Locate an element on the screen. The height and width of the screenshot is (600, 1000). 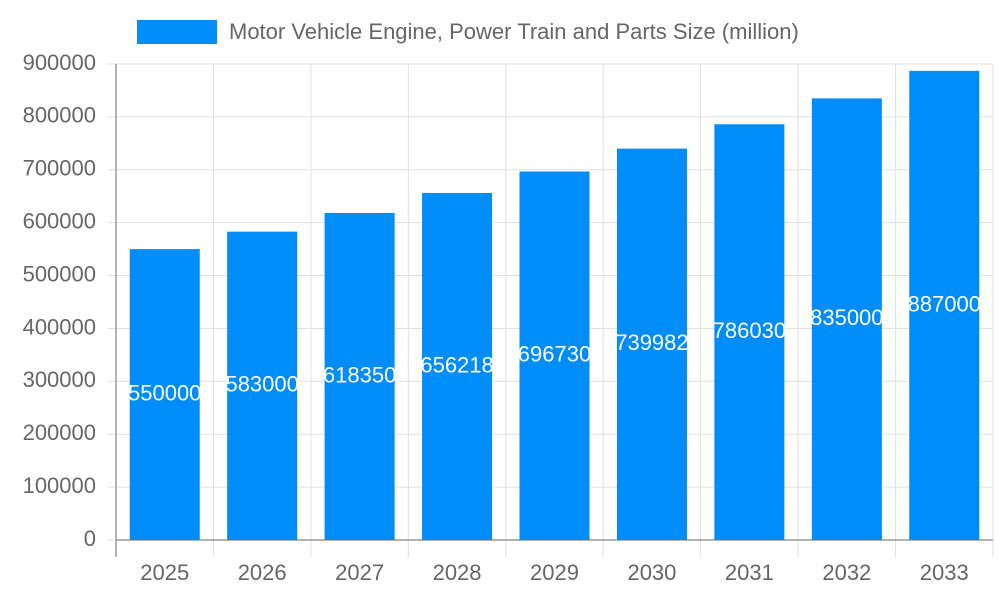
data-label: 887000 is located at coordinates (944, 303).